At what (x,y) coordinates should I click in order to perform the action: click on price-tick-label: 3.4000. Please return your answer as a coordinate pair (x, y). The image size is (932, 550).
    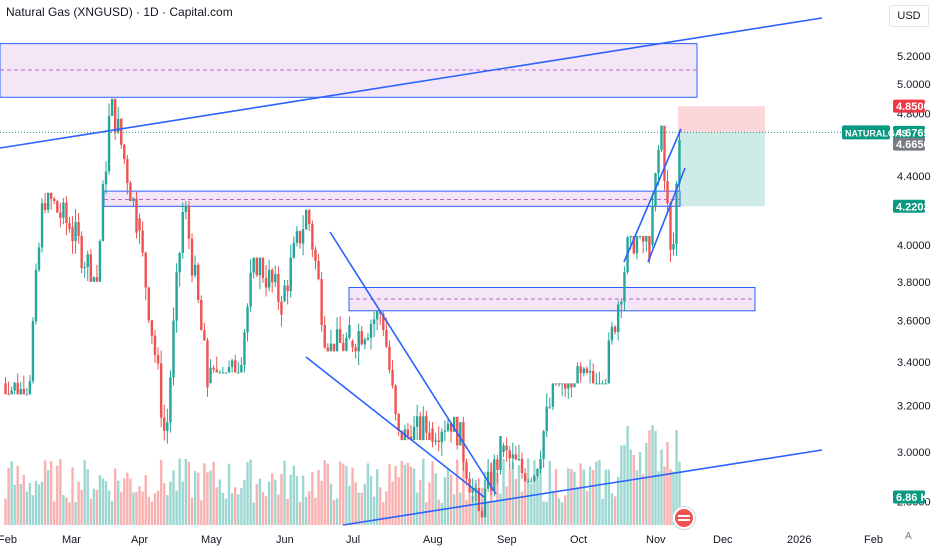
    Looking at the image, I should click on (914, 363).